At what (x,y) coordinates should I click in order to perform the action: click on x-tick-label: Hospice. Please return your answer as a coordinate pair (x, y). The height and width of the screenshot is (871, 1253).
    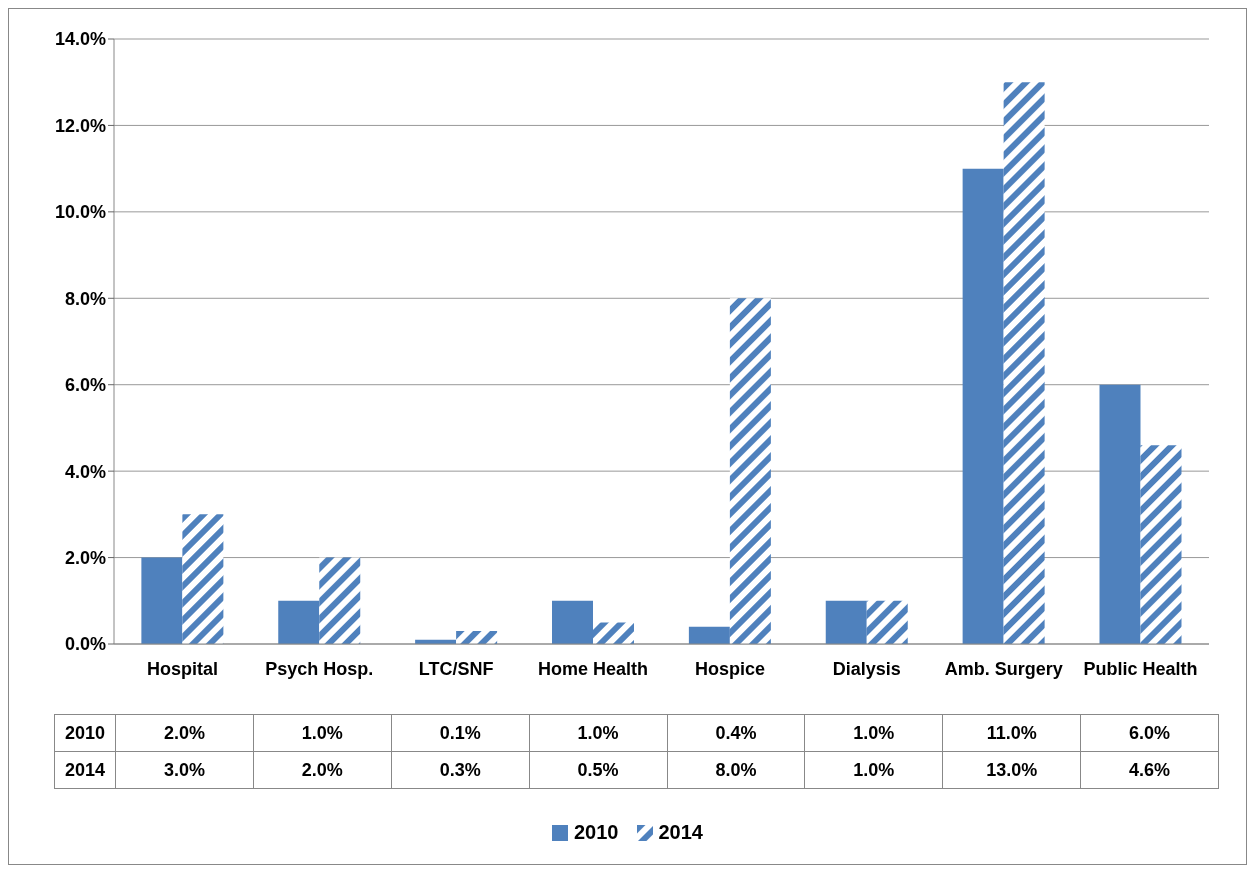
    Looking at the image, I should click on (729, 668).